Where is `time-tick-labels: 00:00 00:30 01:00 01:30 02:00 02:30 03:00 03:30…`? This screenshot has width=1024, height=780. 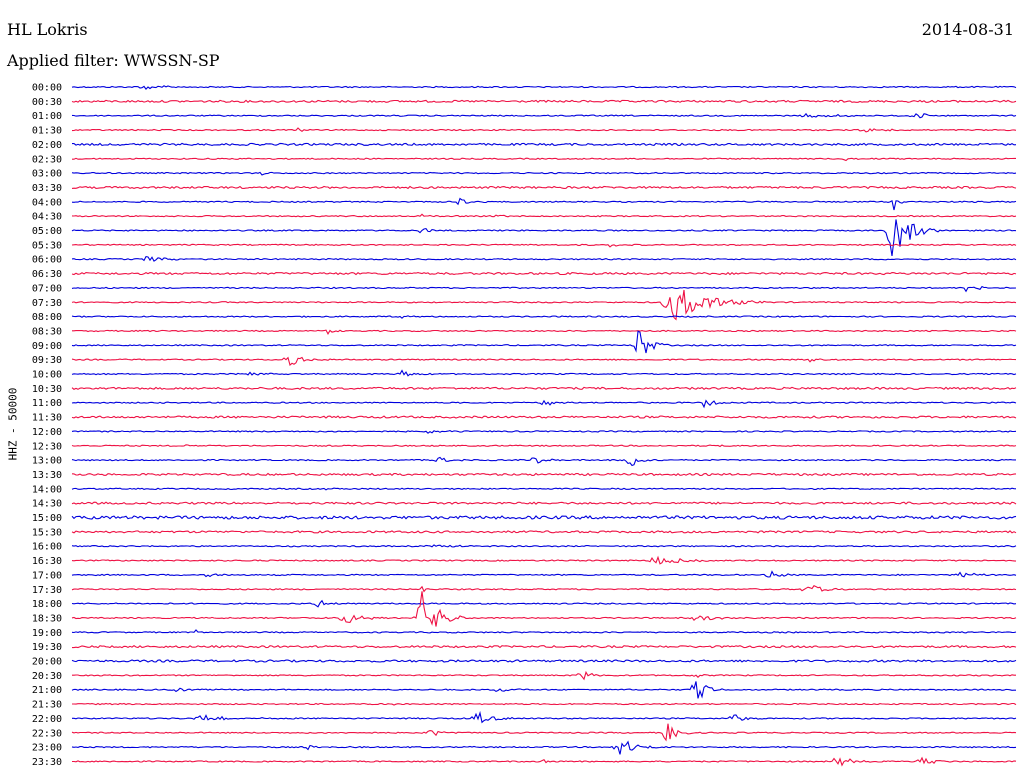
time-tick-labels: 00:00 00:30 01:00 01:30 02:00 02:30 03:00 03:30… is located at coordinates (47, 425).